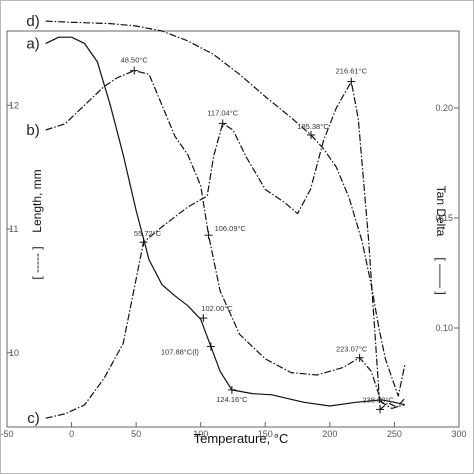 Image resolution: width=474 pixels, height=475 pixels. Describe the element at coordinates (200, 434) in the screenshot. I see `x-tick-label: 100` at that location.